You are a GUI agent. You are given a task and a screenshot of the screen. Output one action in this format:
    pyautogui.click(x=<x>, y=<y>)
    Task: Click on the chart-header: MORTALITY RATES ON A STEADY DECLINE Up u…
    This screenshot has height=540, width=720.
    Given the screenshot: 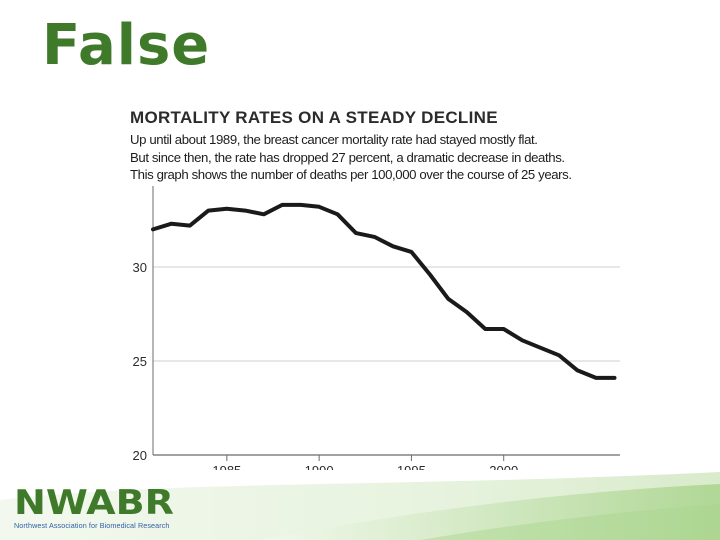 What is the action you would take?
    pyautogui.click(x=380, y=146)
    